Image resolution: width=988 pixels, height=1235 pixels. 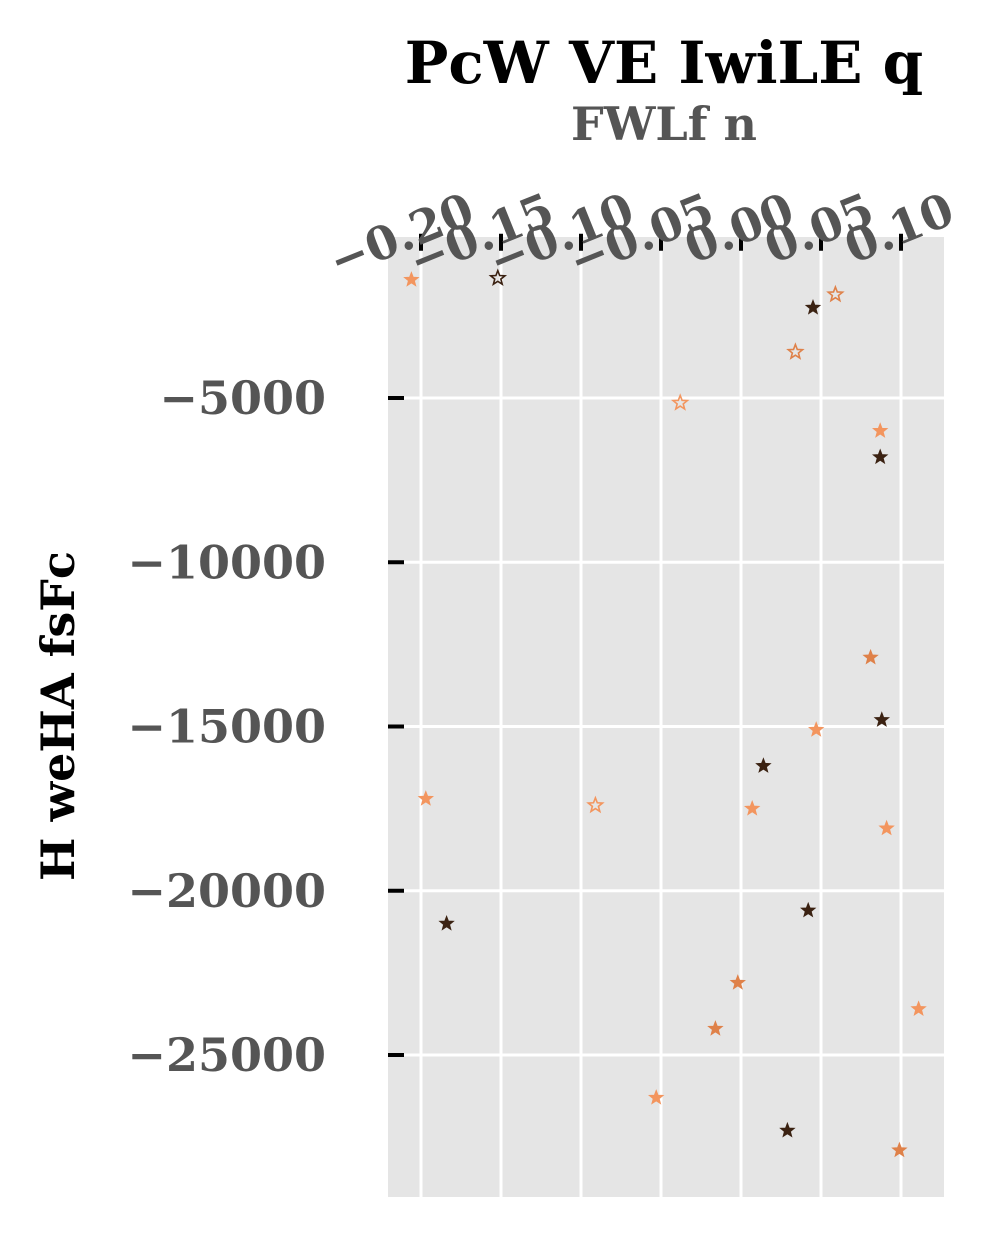 I want to click on y-tick-label: −20000, so click(x=226, y=891).